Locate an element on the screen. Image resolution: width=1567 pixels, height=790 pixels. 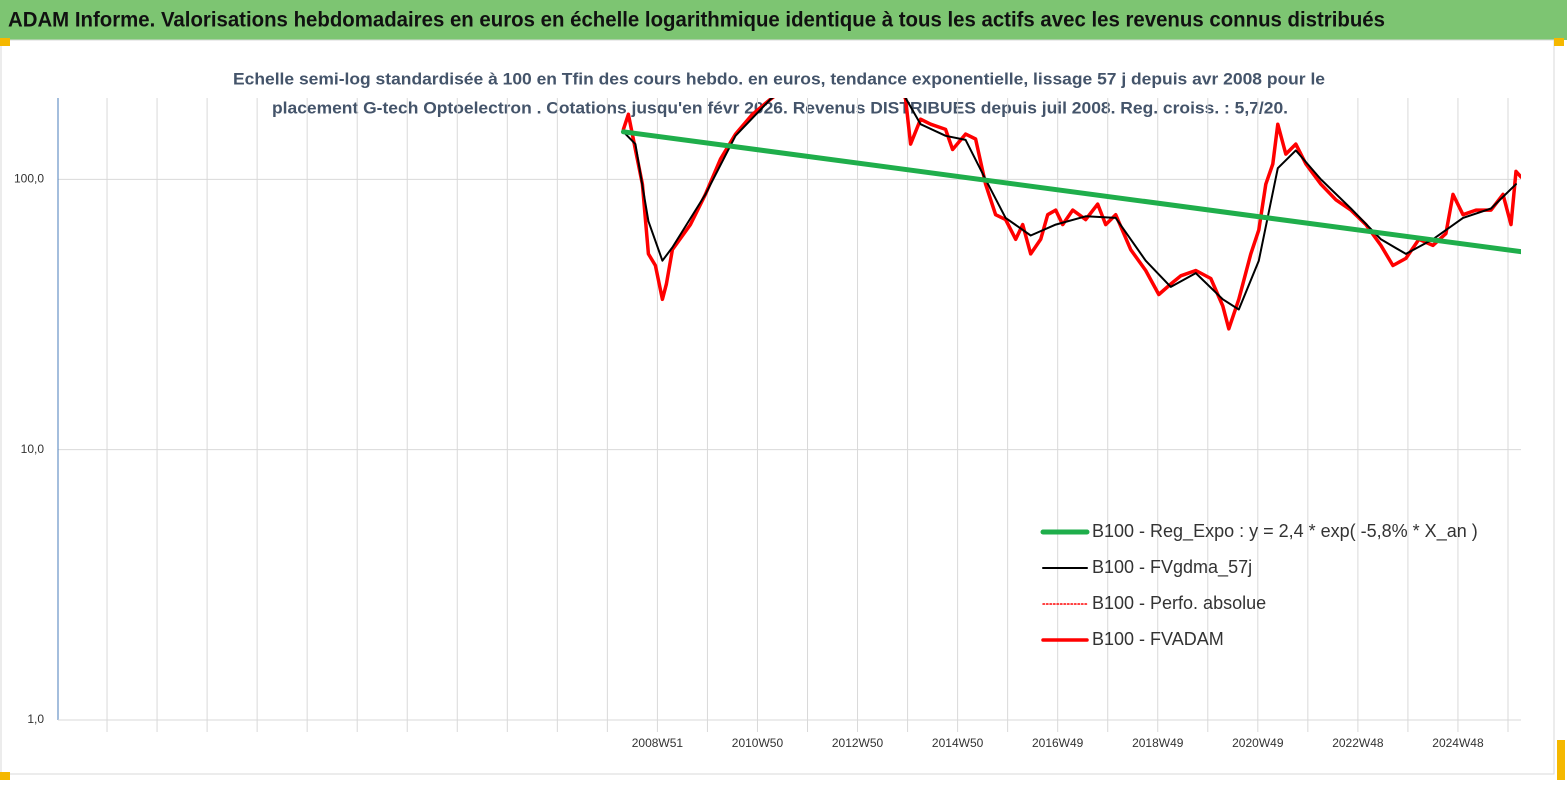
x-tick-label: 2018W49 is located at coordinates (1158, 743).